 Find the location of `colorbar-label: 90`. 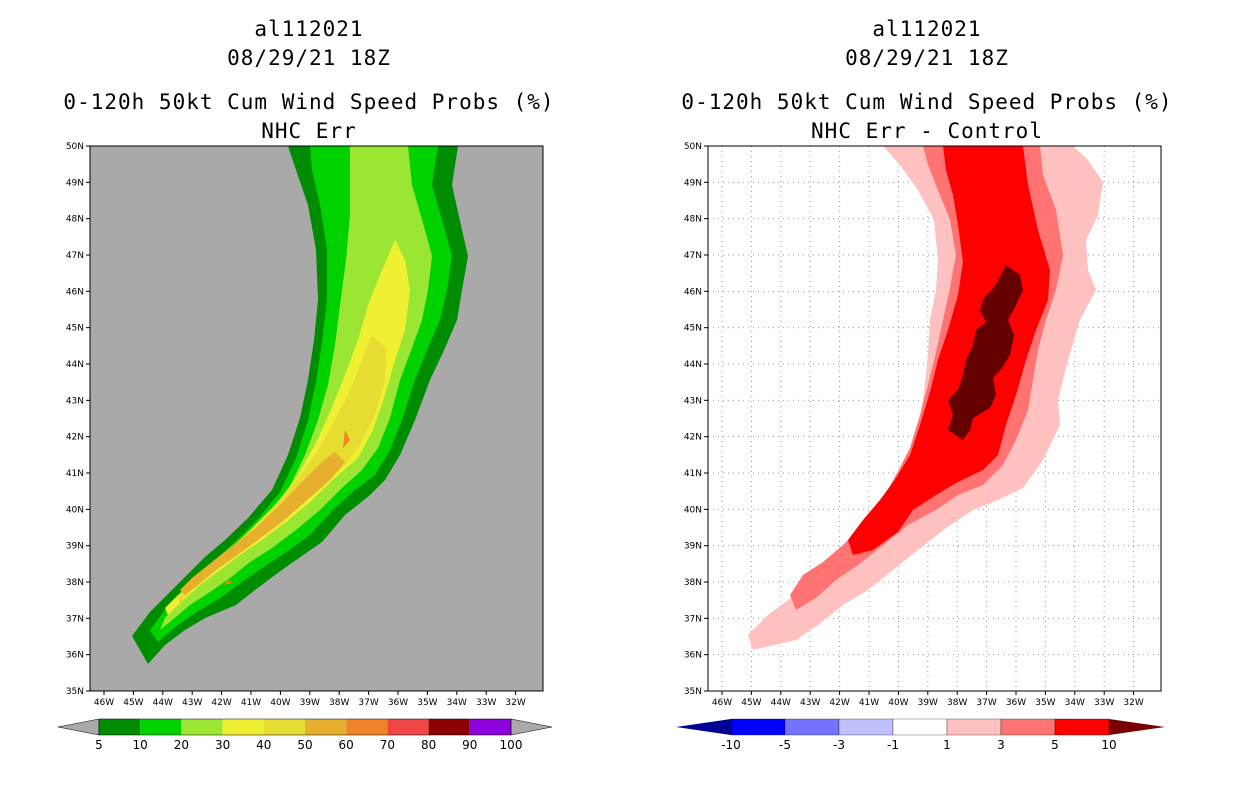

colorbar-label: 90 is located at coordinates (469, 745).